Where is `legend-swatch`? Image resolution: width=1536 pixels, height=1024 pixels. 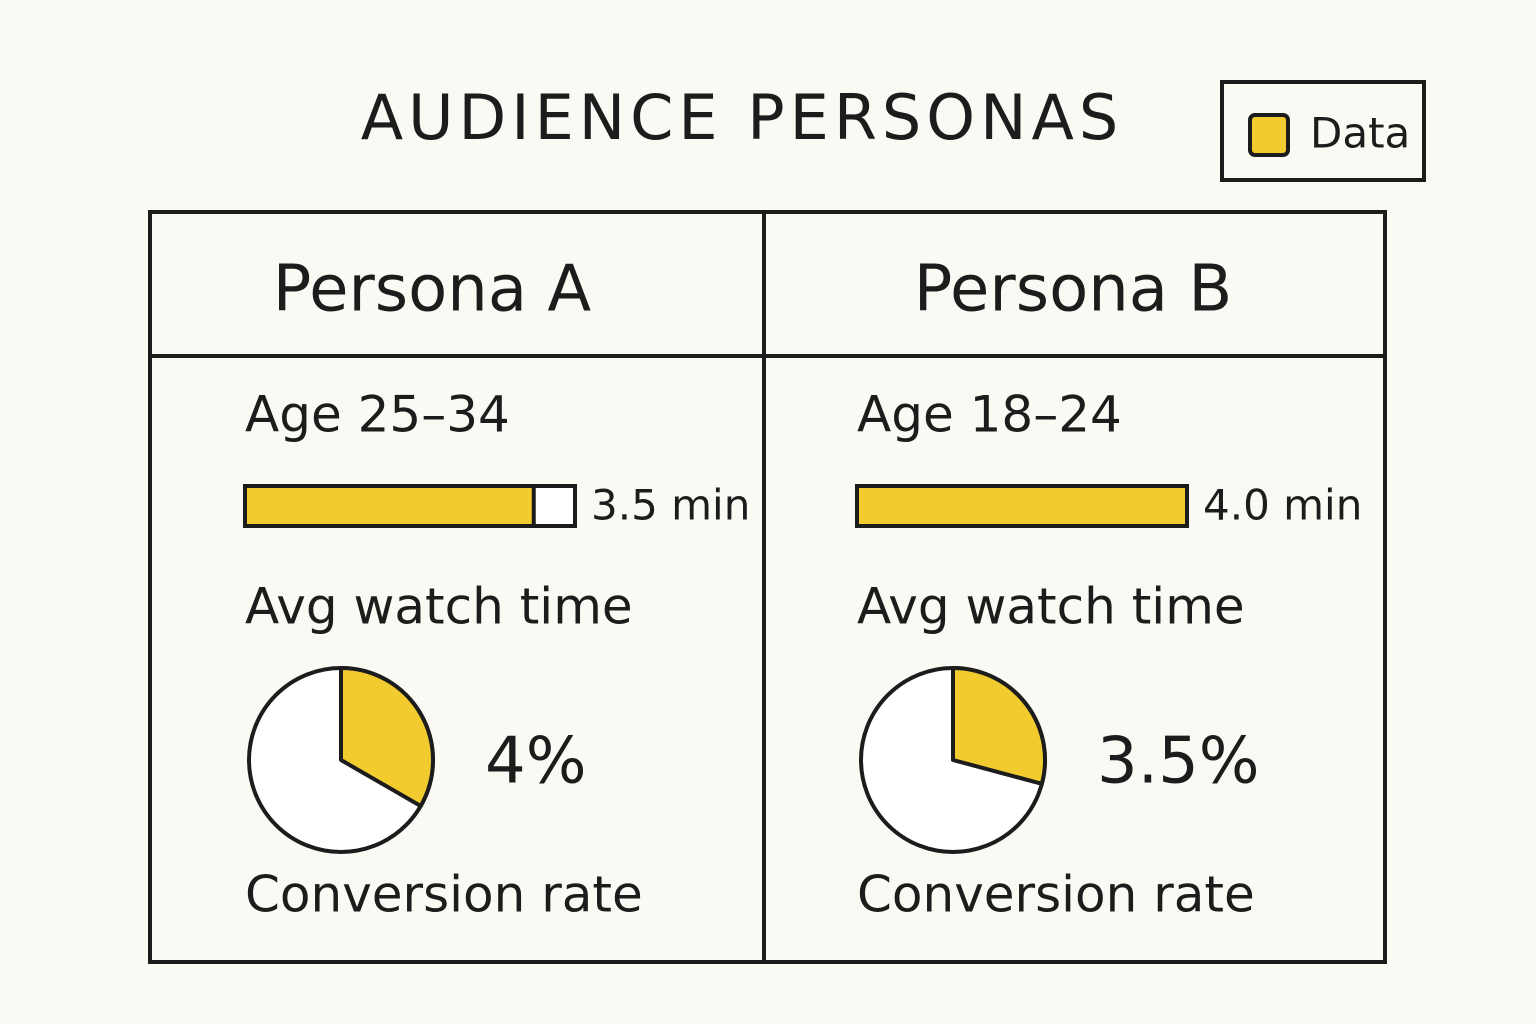
legend-swatch is located at coordinates (1269, 135).